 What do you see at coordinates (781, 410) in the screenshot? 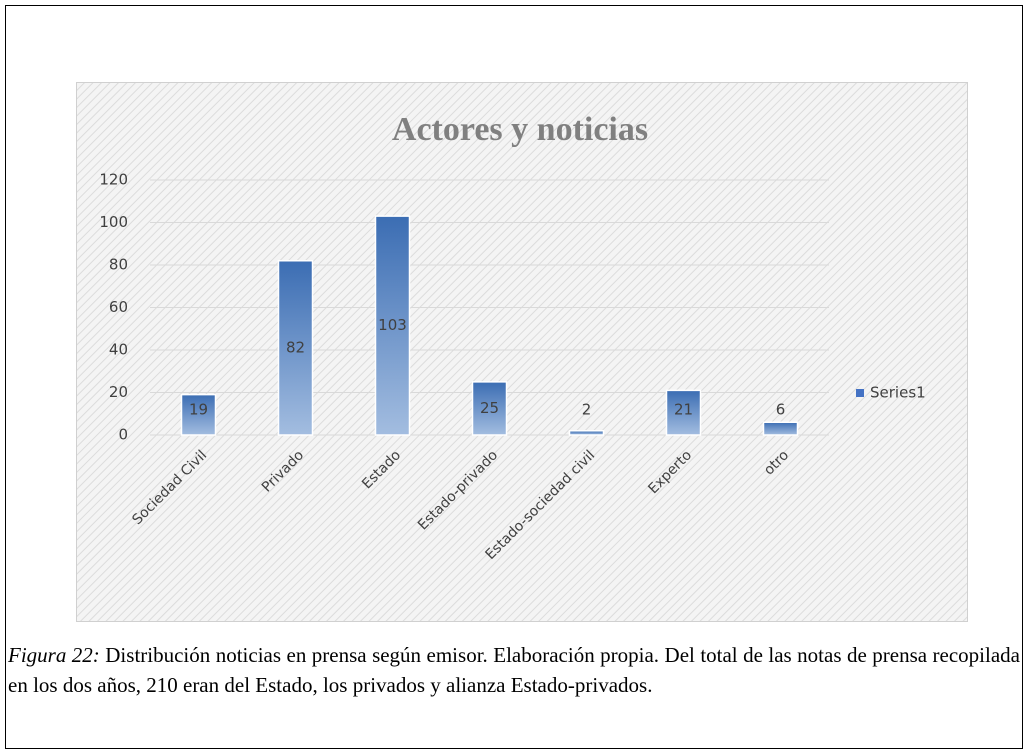
I see `data-label: 6` at bounding box center [781, 410].